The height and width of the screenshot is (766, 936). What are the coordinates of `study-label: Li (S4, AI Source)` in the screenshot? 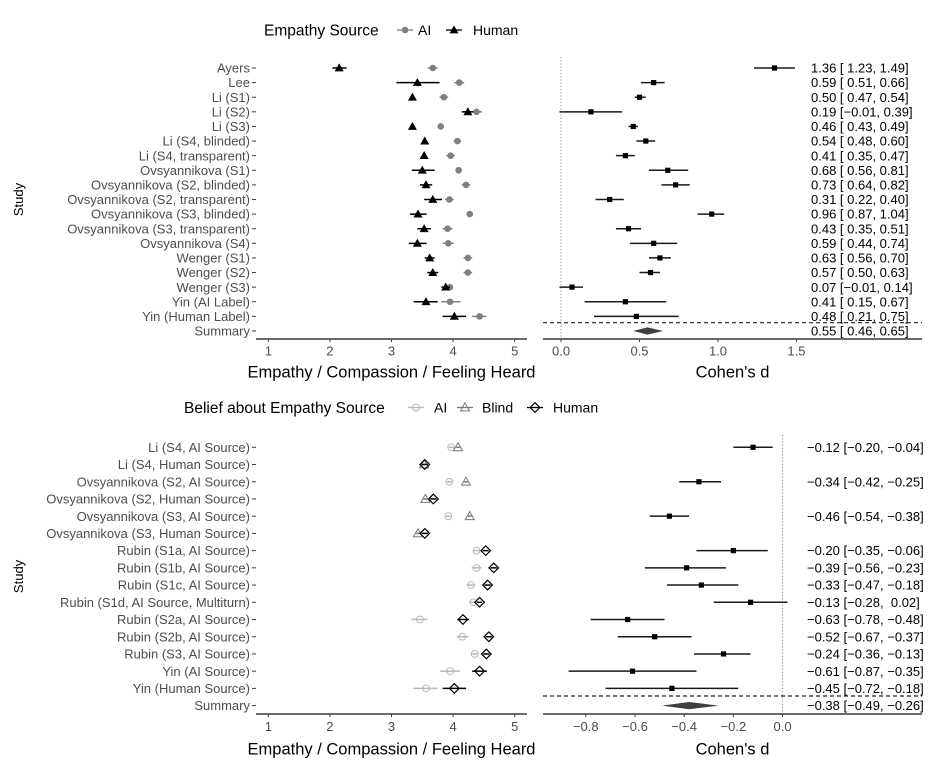 It's located at (199, 447).